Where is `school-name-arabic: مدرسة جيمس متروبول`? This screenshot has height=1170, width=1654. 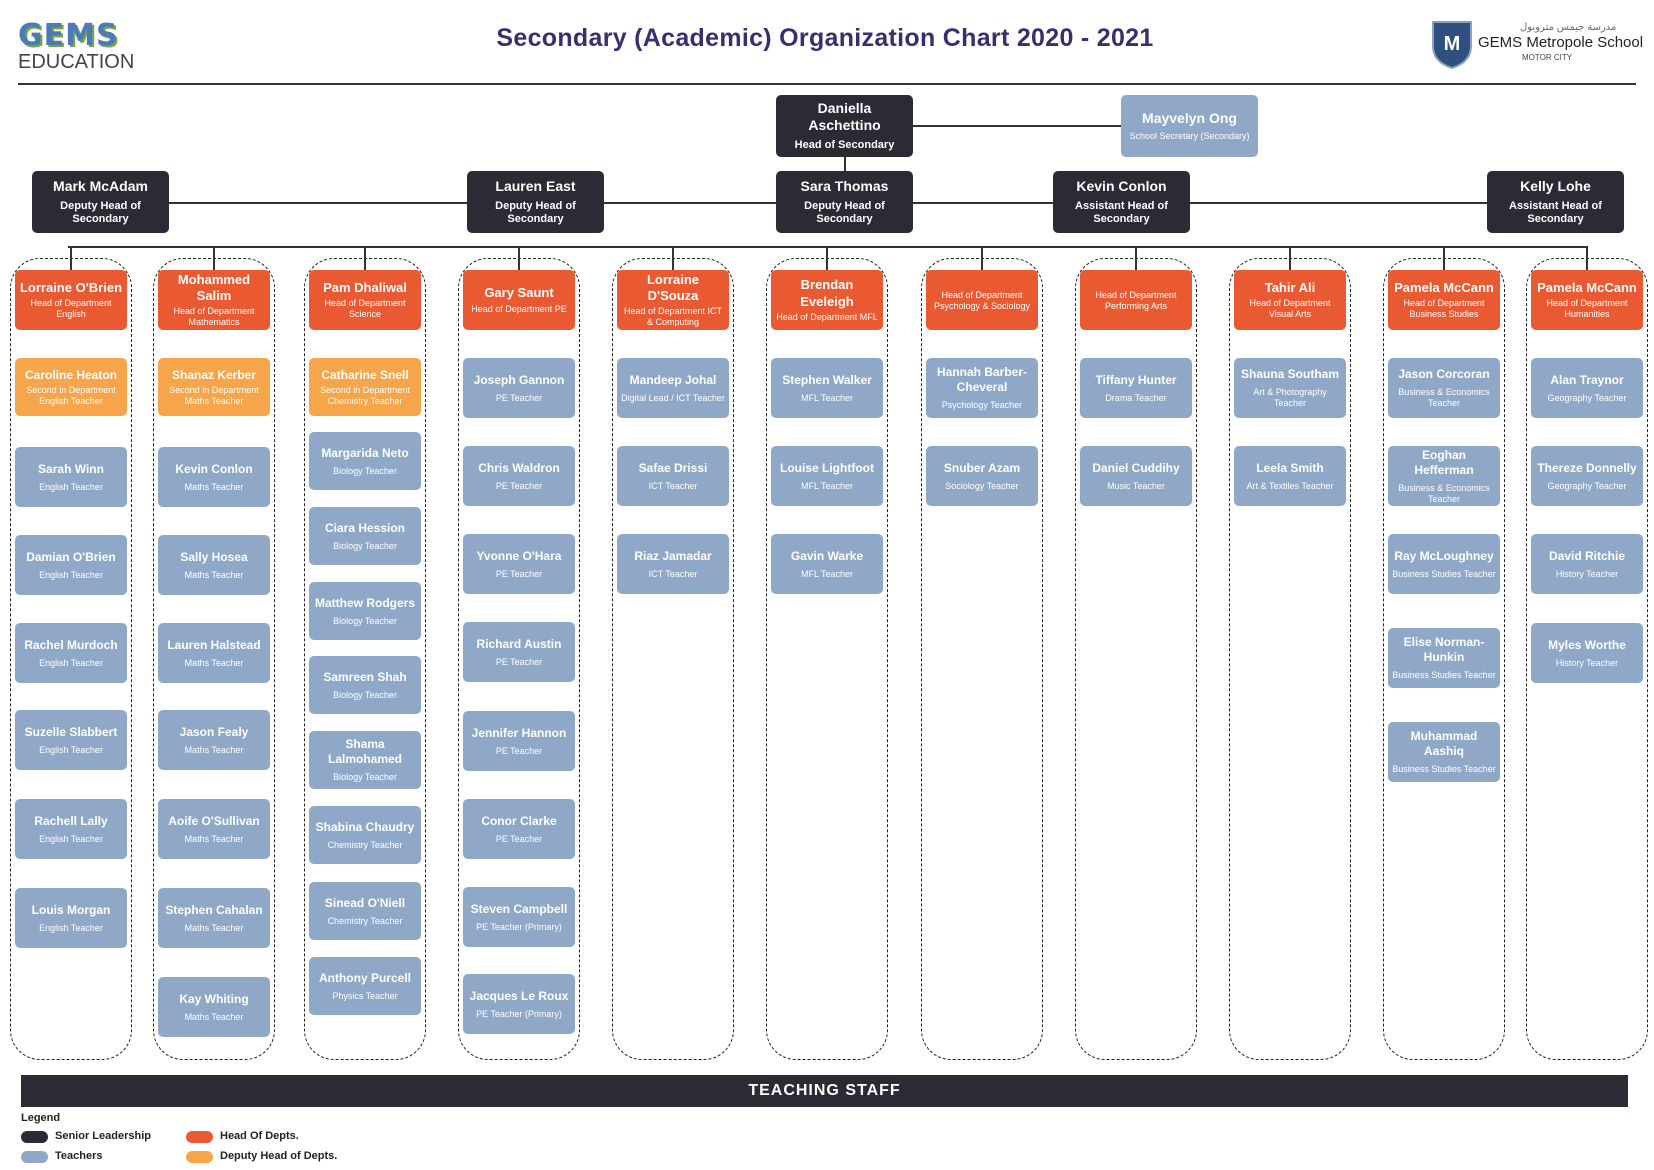
school-name-arabic: مدرسة جيمس متروبول is located at coordinates (1568, 27).